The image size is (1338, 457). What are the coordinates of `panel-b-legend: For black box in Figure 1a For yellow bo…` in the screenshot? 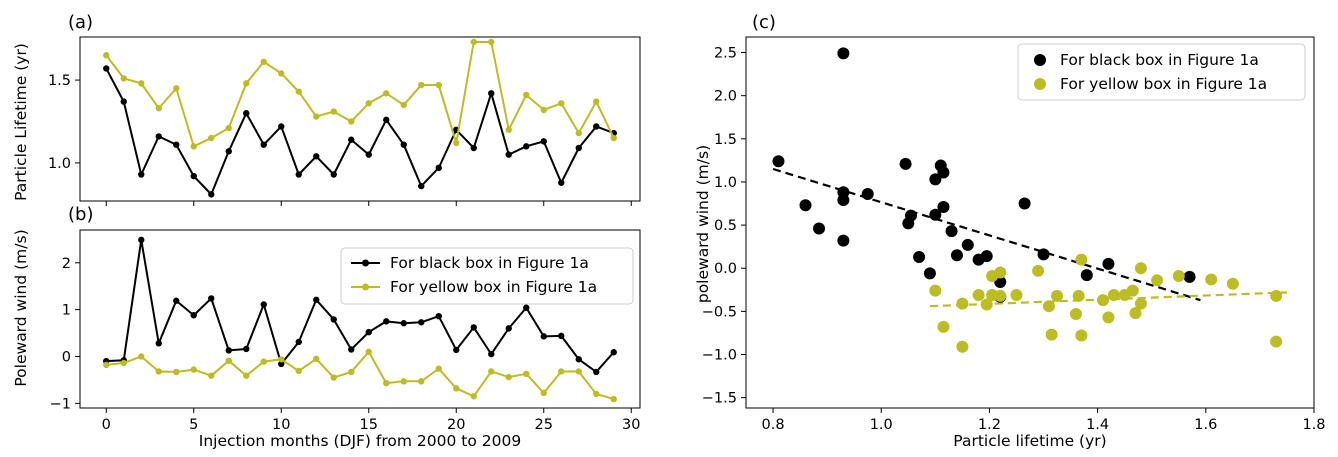 It's located at (487, 276).